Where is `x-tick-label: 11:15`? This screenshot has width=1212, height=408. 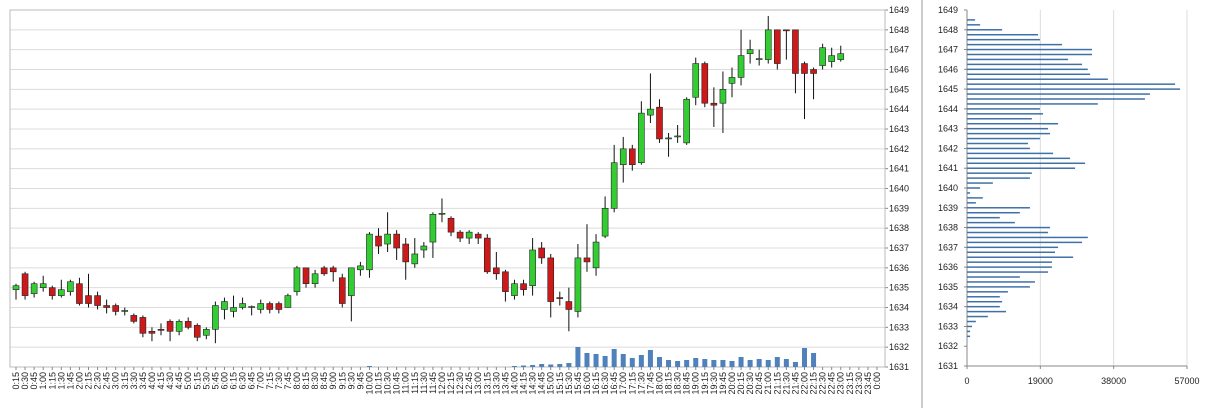 x-tick-label: 11:15 is located at coordinates (415, 383).